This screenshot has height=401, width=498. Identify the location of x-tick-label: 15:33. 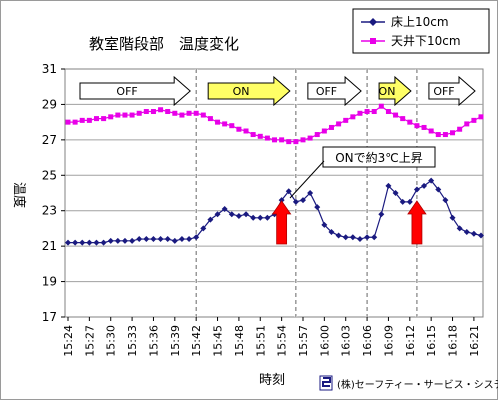
(132, 341).